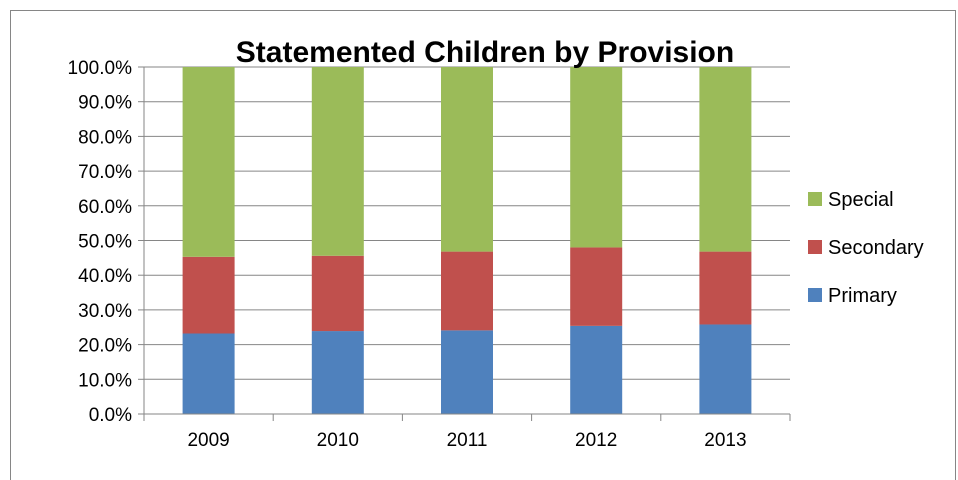 The image size is (958, 480). What do you see at coordinates (105, 207) in the screenshot?
I see `y-tick-label: 60.0%` at bounding box center [105, 207].